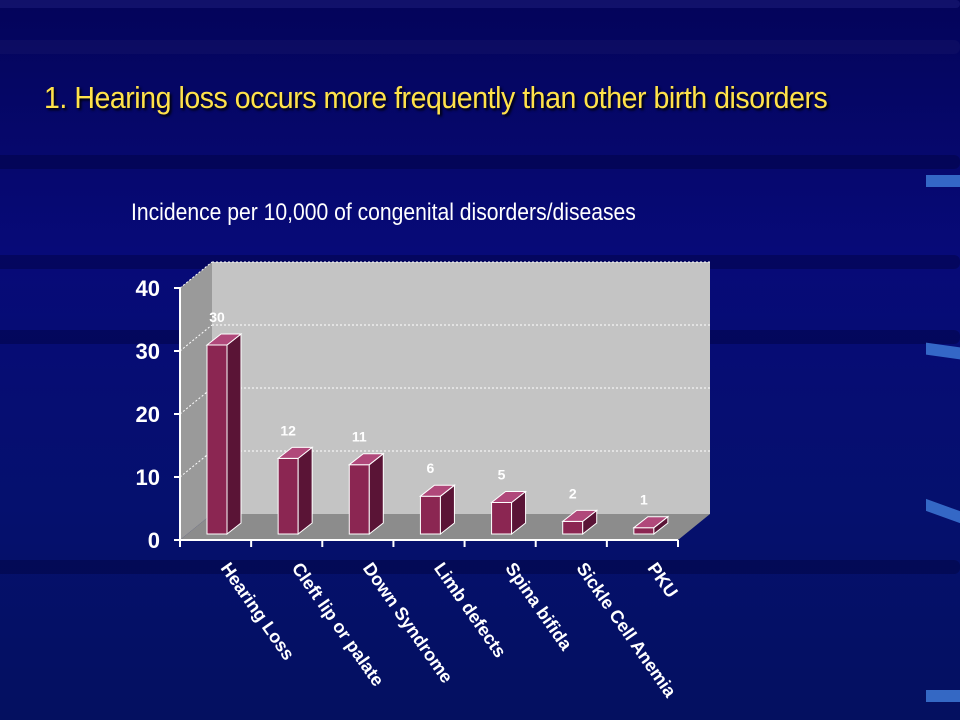 The height and width of the screenshot is (720, 960). Describe the element at coordinates (148, 288) in the screenshot. I see `y-tick-label: 40` at that location.